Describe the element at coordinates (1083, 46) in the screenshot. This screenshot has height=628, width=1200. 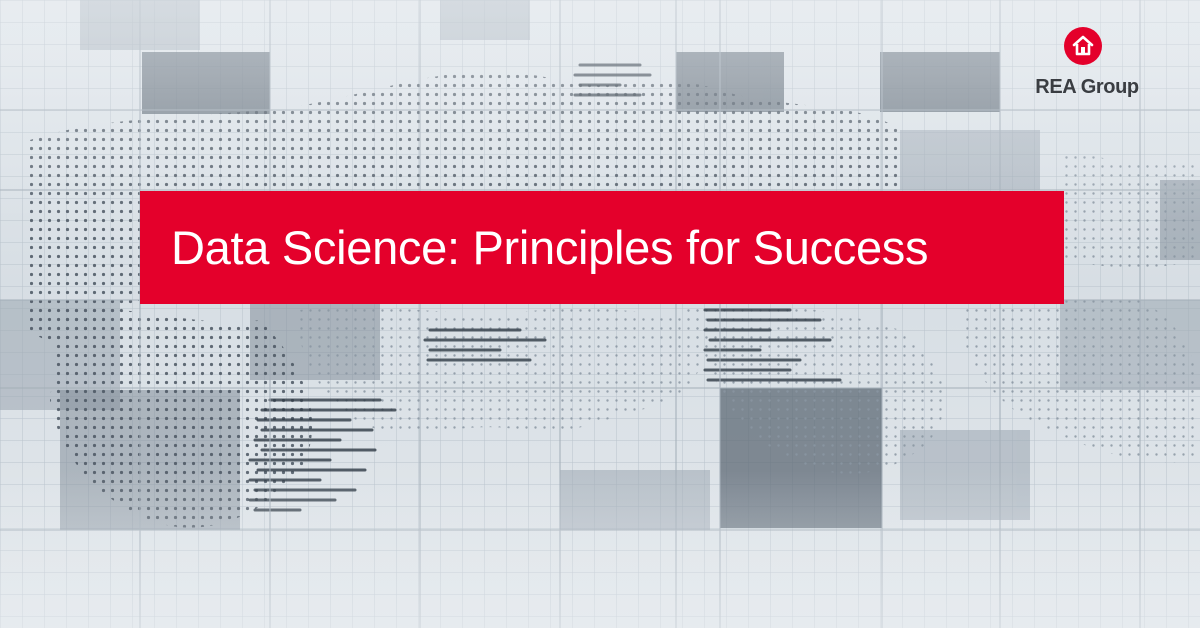
I see `house-icon` at that location.